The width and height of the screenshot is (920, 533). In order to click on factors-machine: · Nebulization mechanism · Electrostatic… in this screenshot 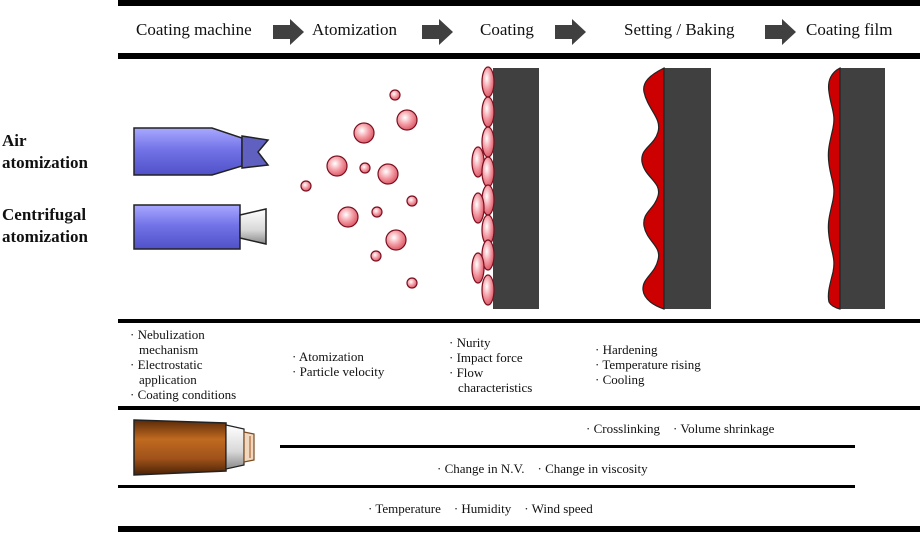, I will do `click(183, 364)`.